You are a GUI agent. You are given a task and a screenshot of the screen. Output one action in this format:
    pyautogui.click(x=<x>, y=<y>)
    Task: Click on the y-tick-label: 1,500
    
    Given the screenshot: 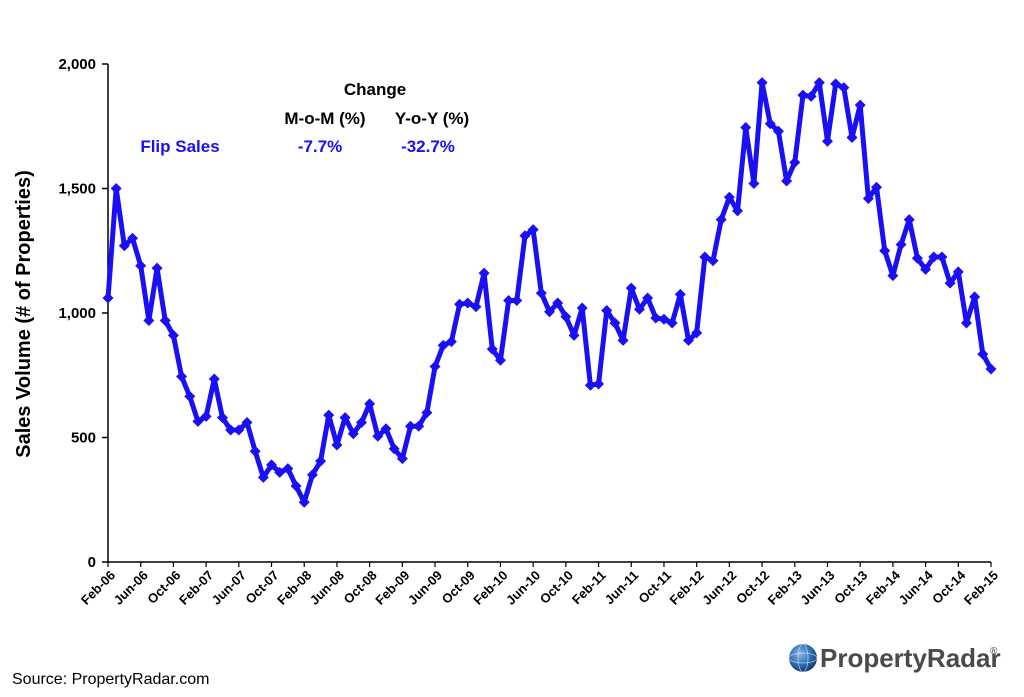 What is the action you would take?
    pyautogui.click(x=77, y=189)
    